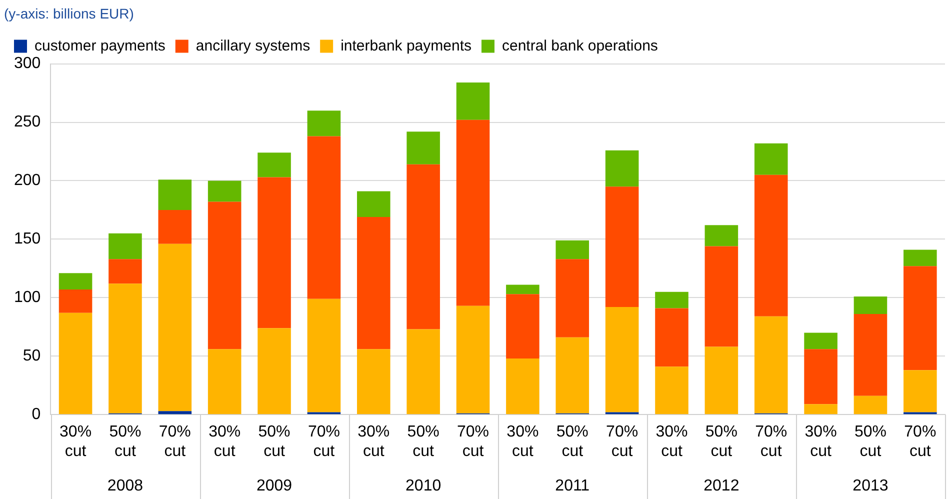 Image resolution: width=949 pixels, height=499 pixels. What do you see at coordinates (406, 45) in the screenshot?
I see `legend-label: interbank payments` at bounding box center [406, 45].